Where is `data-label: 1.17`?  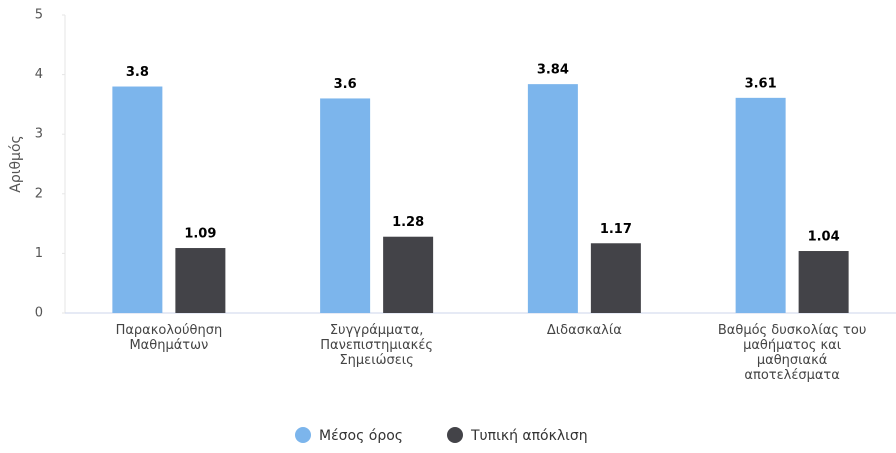 data-label: 1.17 is located at coordinates (616, 229).